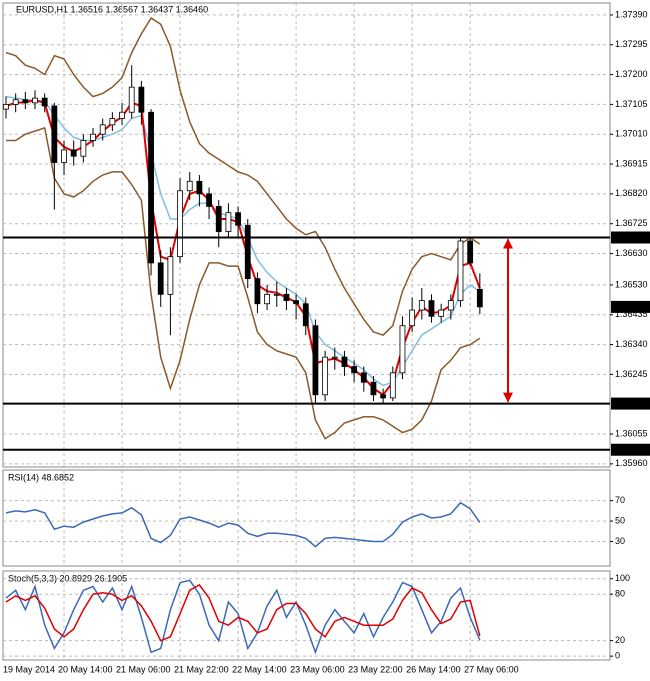 The height and width of the screenshot is (681, 650). I want to click on rsi-panel, so click(306, 518).